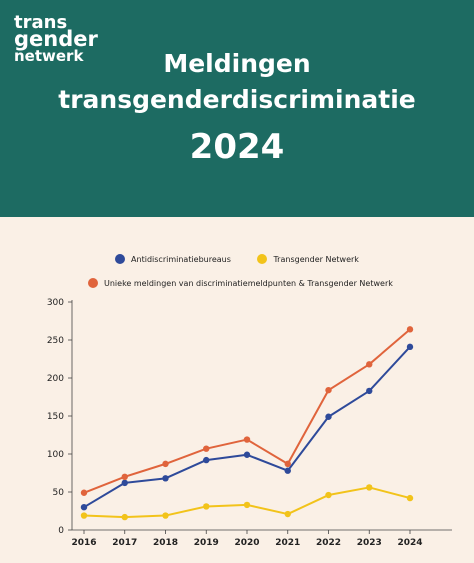 The image size is (474, 563). I want to click on x-tick-label: 2022, so click(328, 543).